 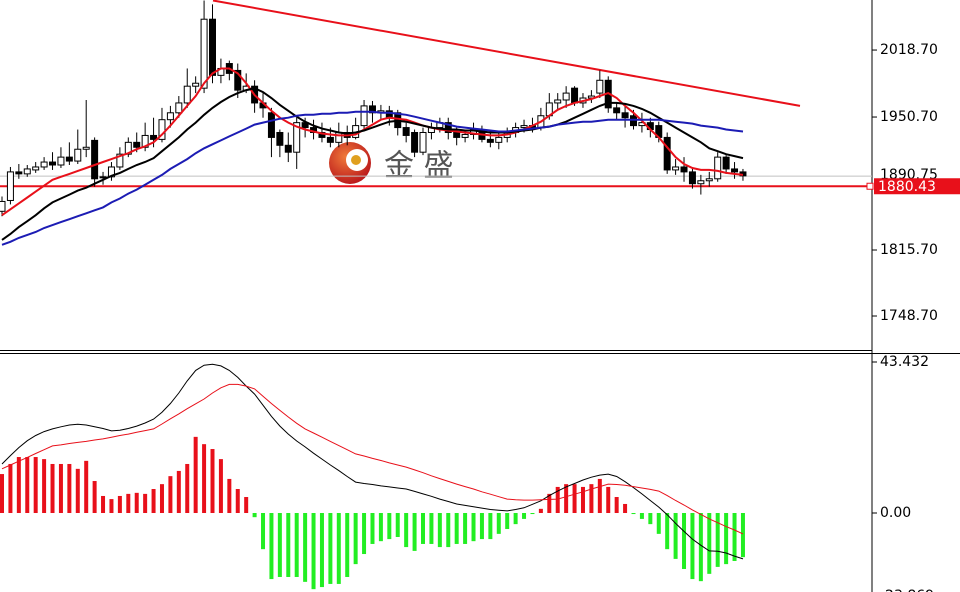 I want to click on watermark-text: 金 盛, so click(x=419, y=166).